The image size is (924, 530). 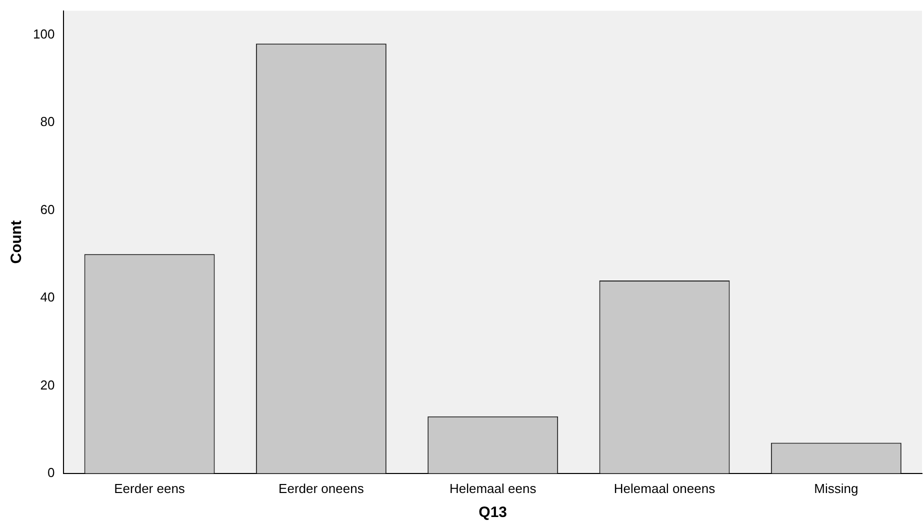 What do you see at coordinates (150, 488) in the screenshot?
I see `x-tick-label: Eerder eens` at bounding box center [150, 488].